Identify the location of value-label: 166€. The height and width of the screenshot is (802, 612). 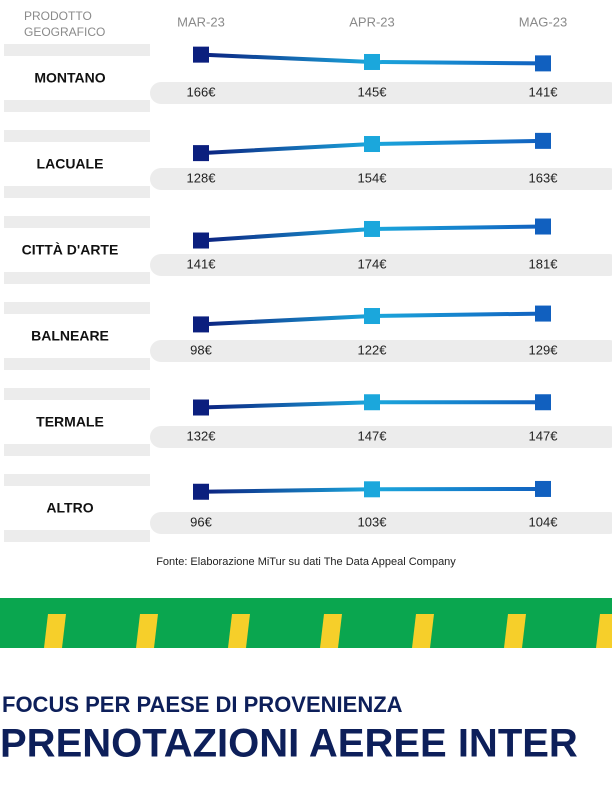
(202, 91).